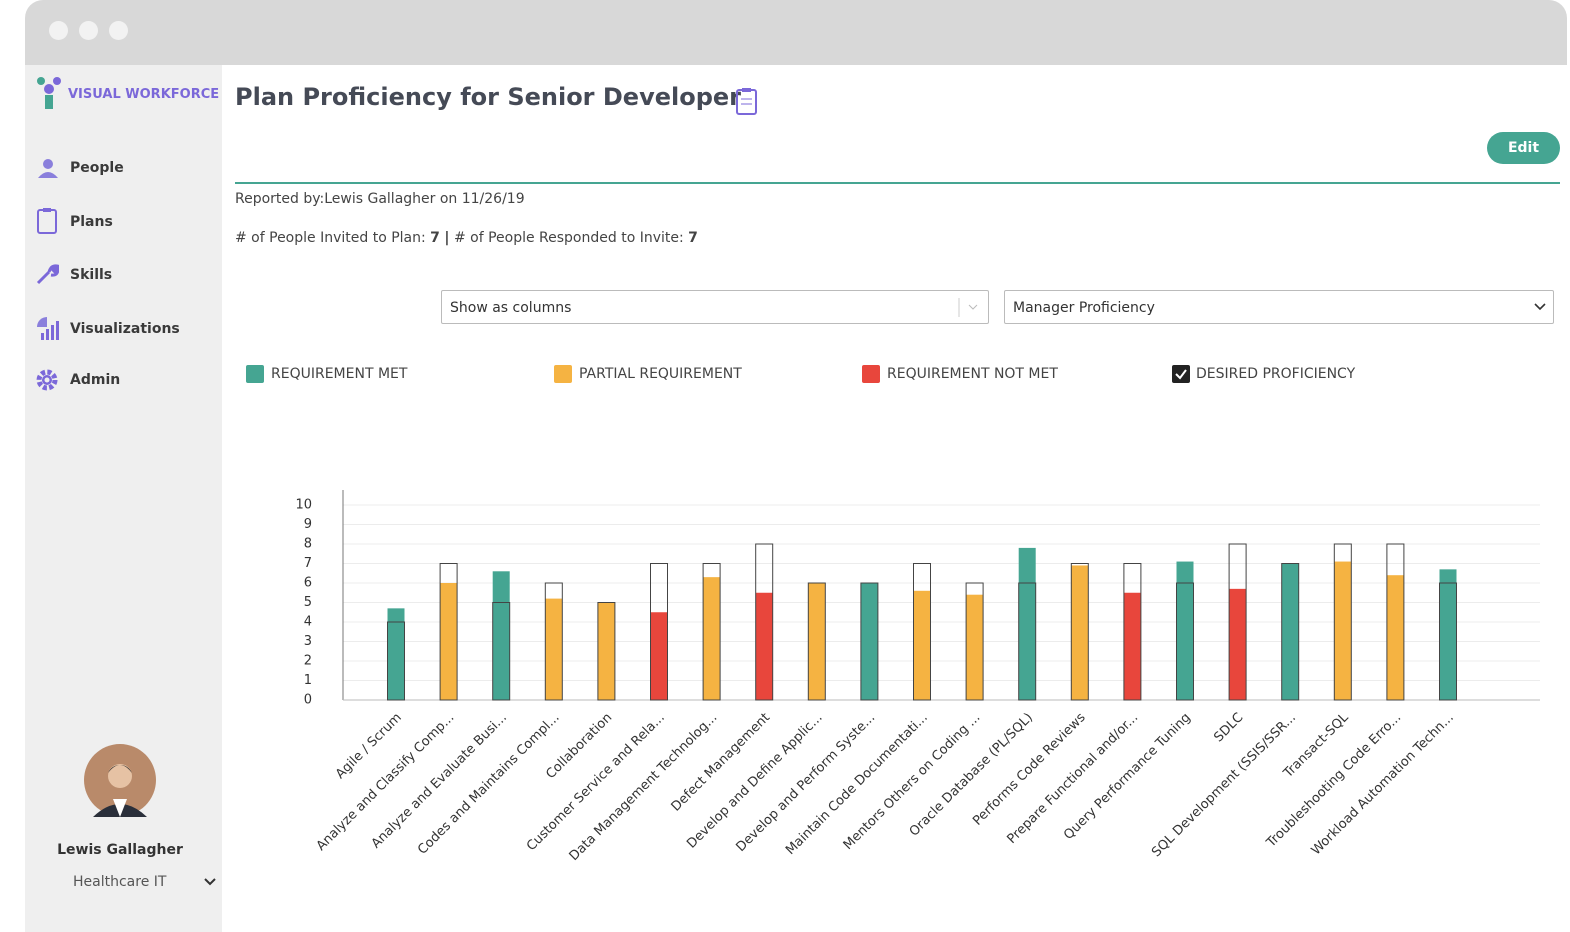 The width and height of the screenshot is (1570, 932). What do you see at coordinates (746, 101) in the screenshot?
I see `plan-icon` at bounding box center [746, 101].